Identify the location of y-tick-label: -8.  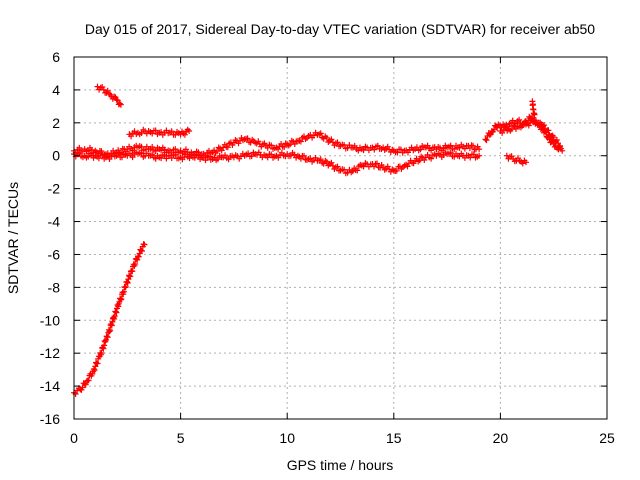
(54, 287).